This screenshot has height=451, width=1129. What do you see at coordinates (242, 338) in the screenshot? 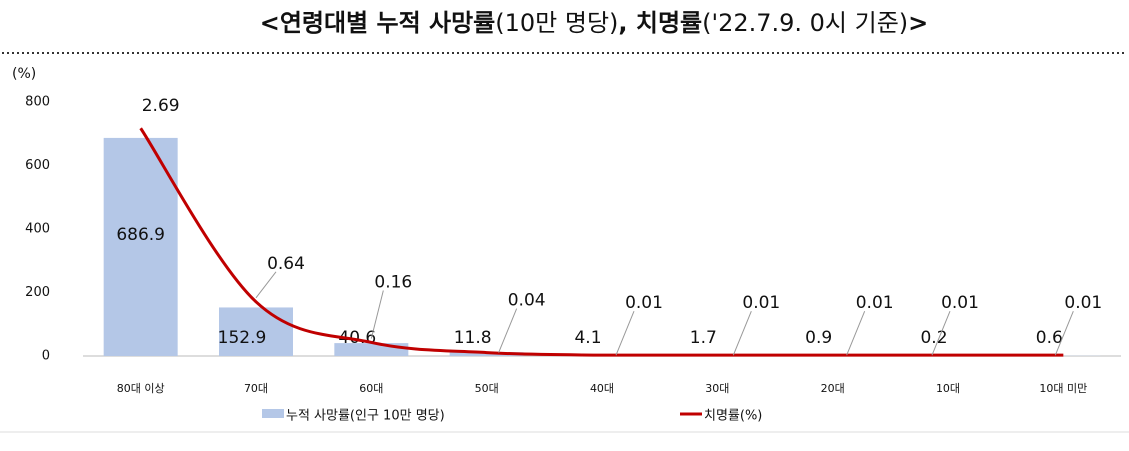
I see `bar-value-label: 152.9` at bounding box center [242, 338].